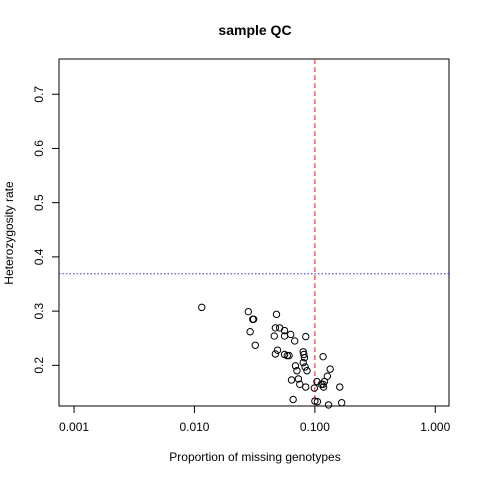  What do you see at coordinates (254, 30) in the screenshot?
I see `chart-title: sample QC` at bounding box center [254, 30].